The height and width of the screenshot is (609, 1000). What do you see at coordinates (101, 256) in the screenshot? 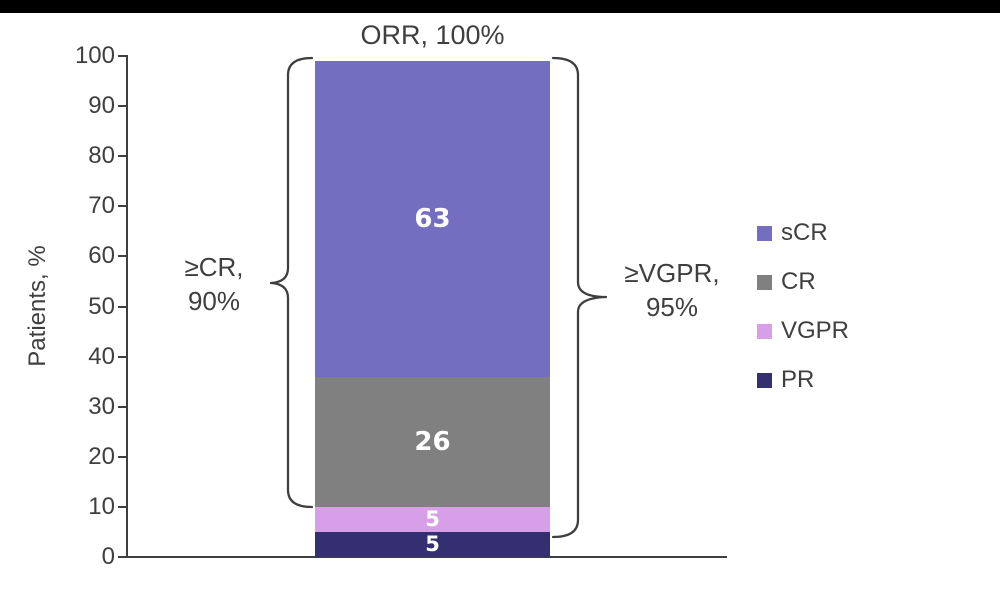
I see `y-axis-tick-label: 60` at bounding box center [101, 256].